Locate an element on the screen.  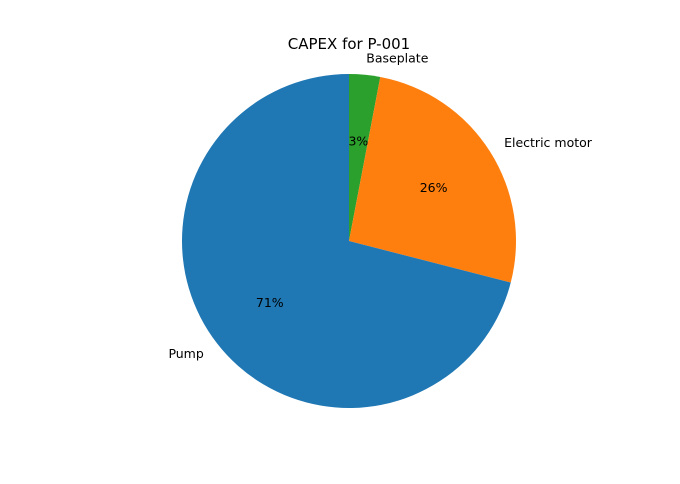
pie-slice-electric-motor is located at coordinates (432, 179).